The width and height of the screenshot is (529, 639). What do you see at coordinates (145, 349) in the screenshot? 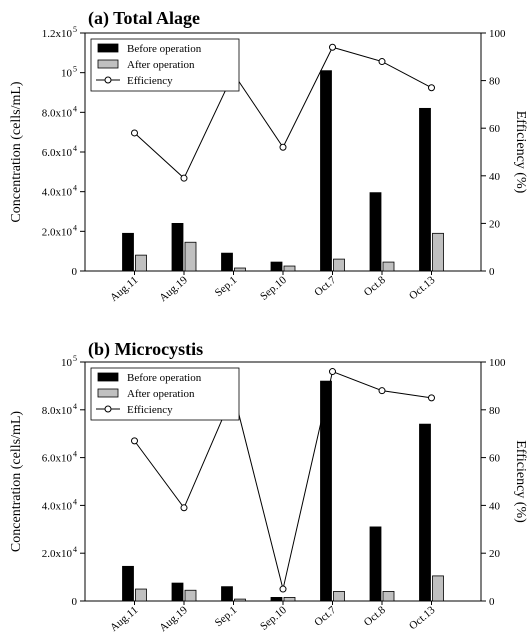
I see `chart-title: (b) Microcystis` at bounding box center [145, 349].